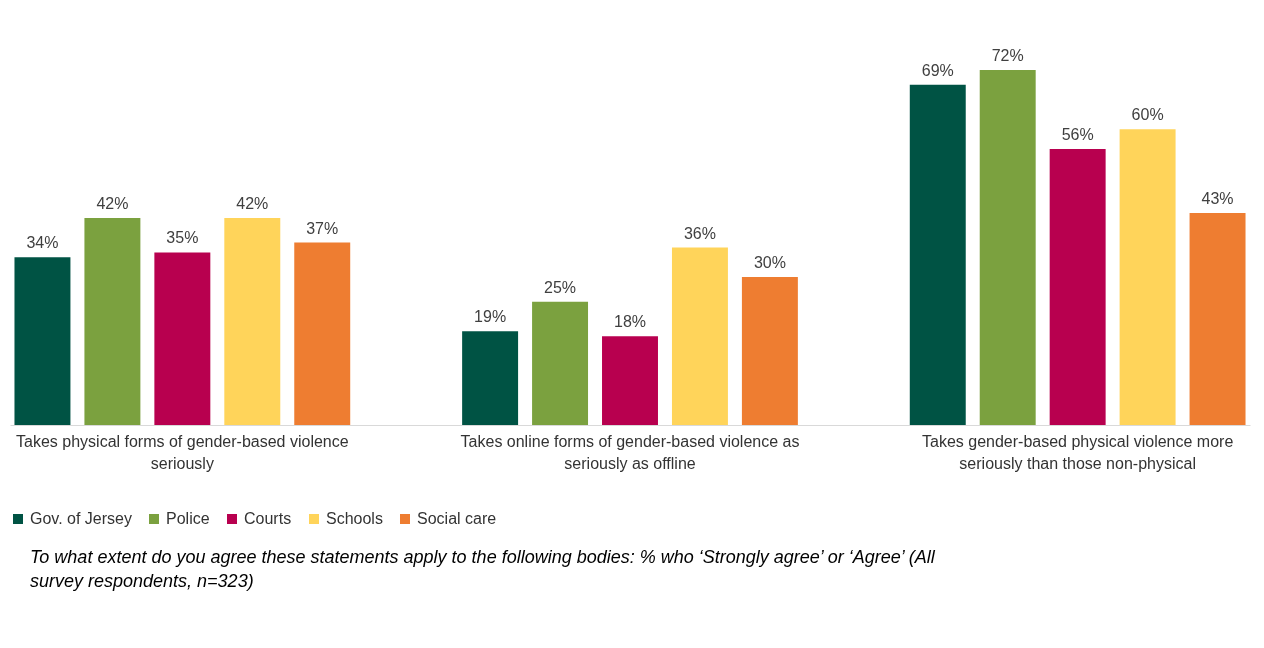  Describe the element at coordinates (483, 569) in the screenshot. I see `text: To what extent do you agree these statements apply to the following bodies: % who ‘Strongly agree’ or ‘Agree’ (All survey respondents, n=323)` at that location.